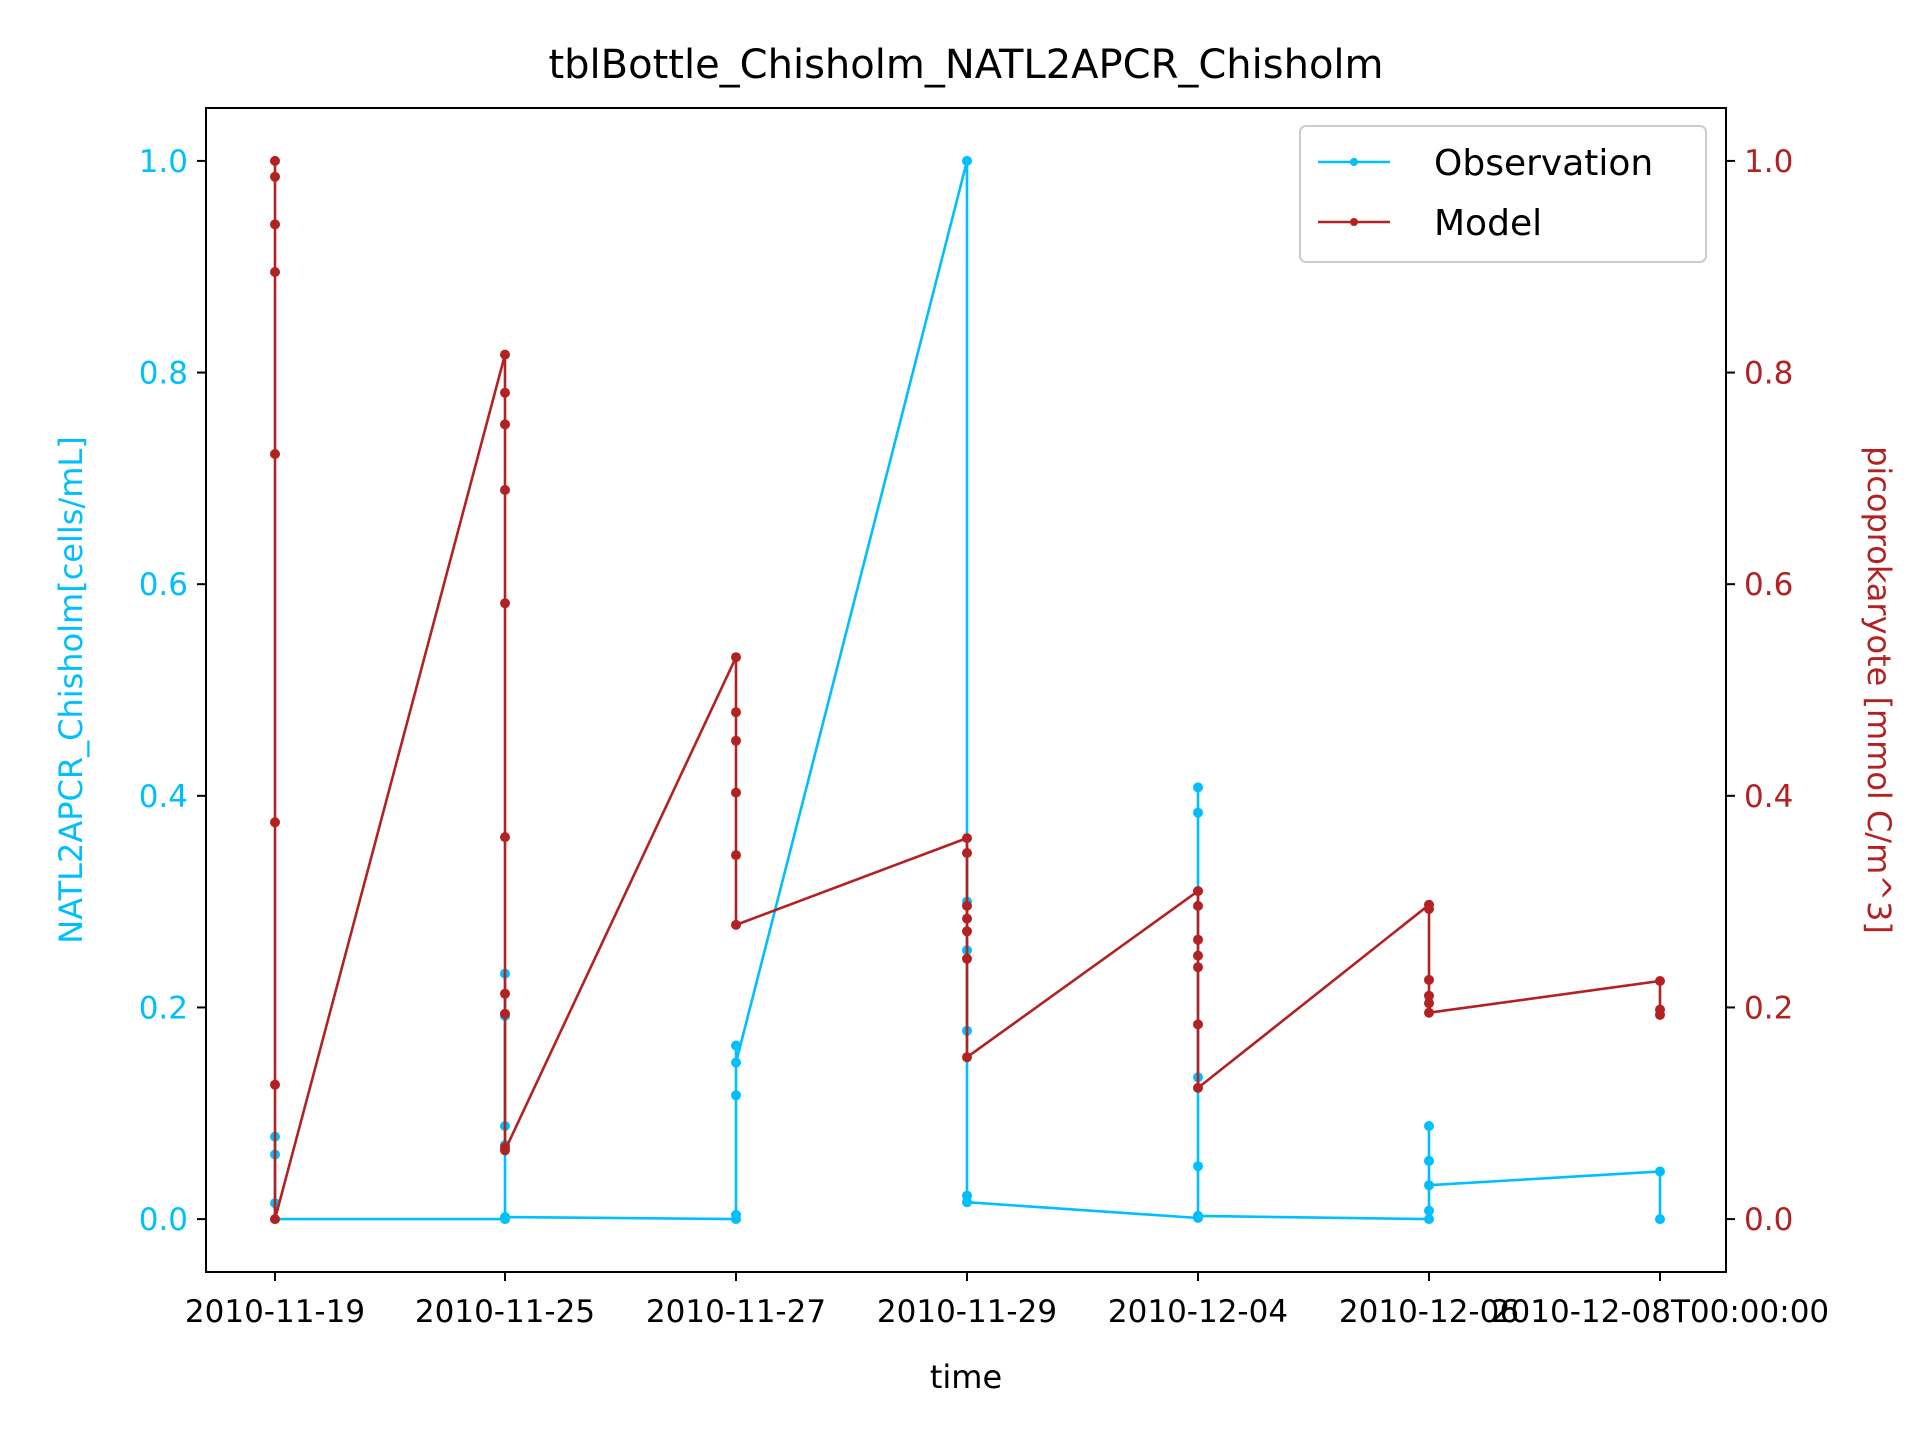 This screenshot has width=1920, height=1440. I want to click on y-right-tick-label: 0.6, so click(1768, 585).